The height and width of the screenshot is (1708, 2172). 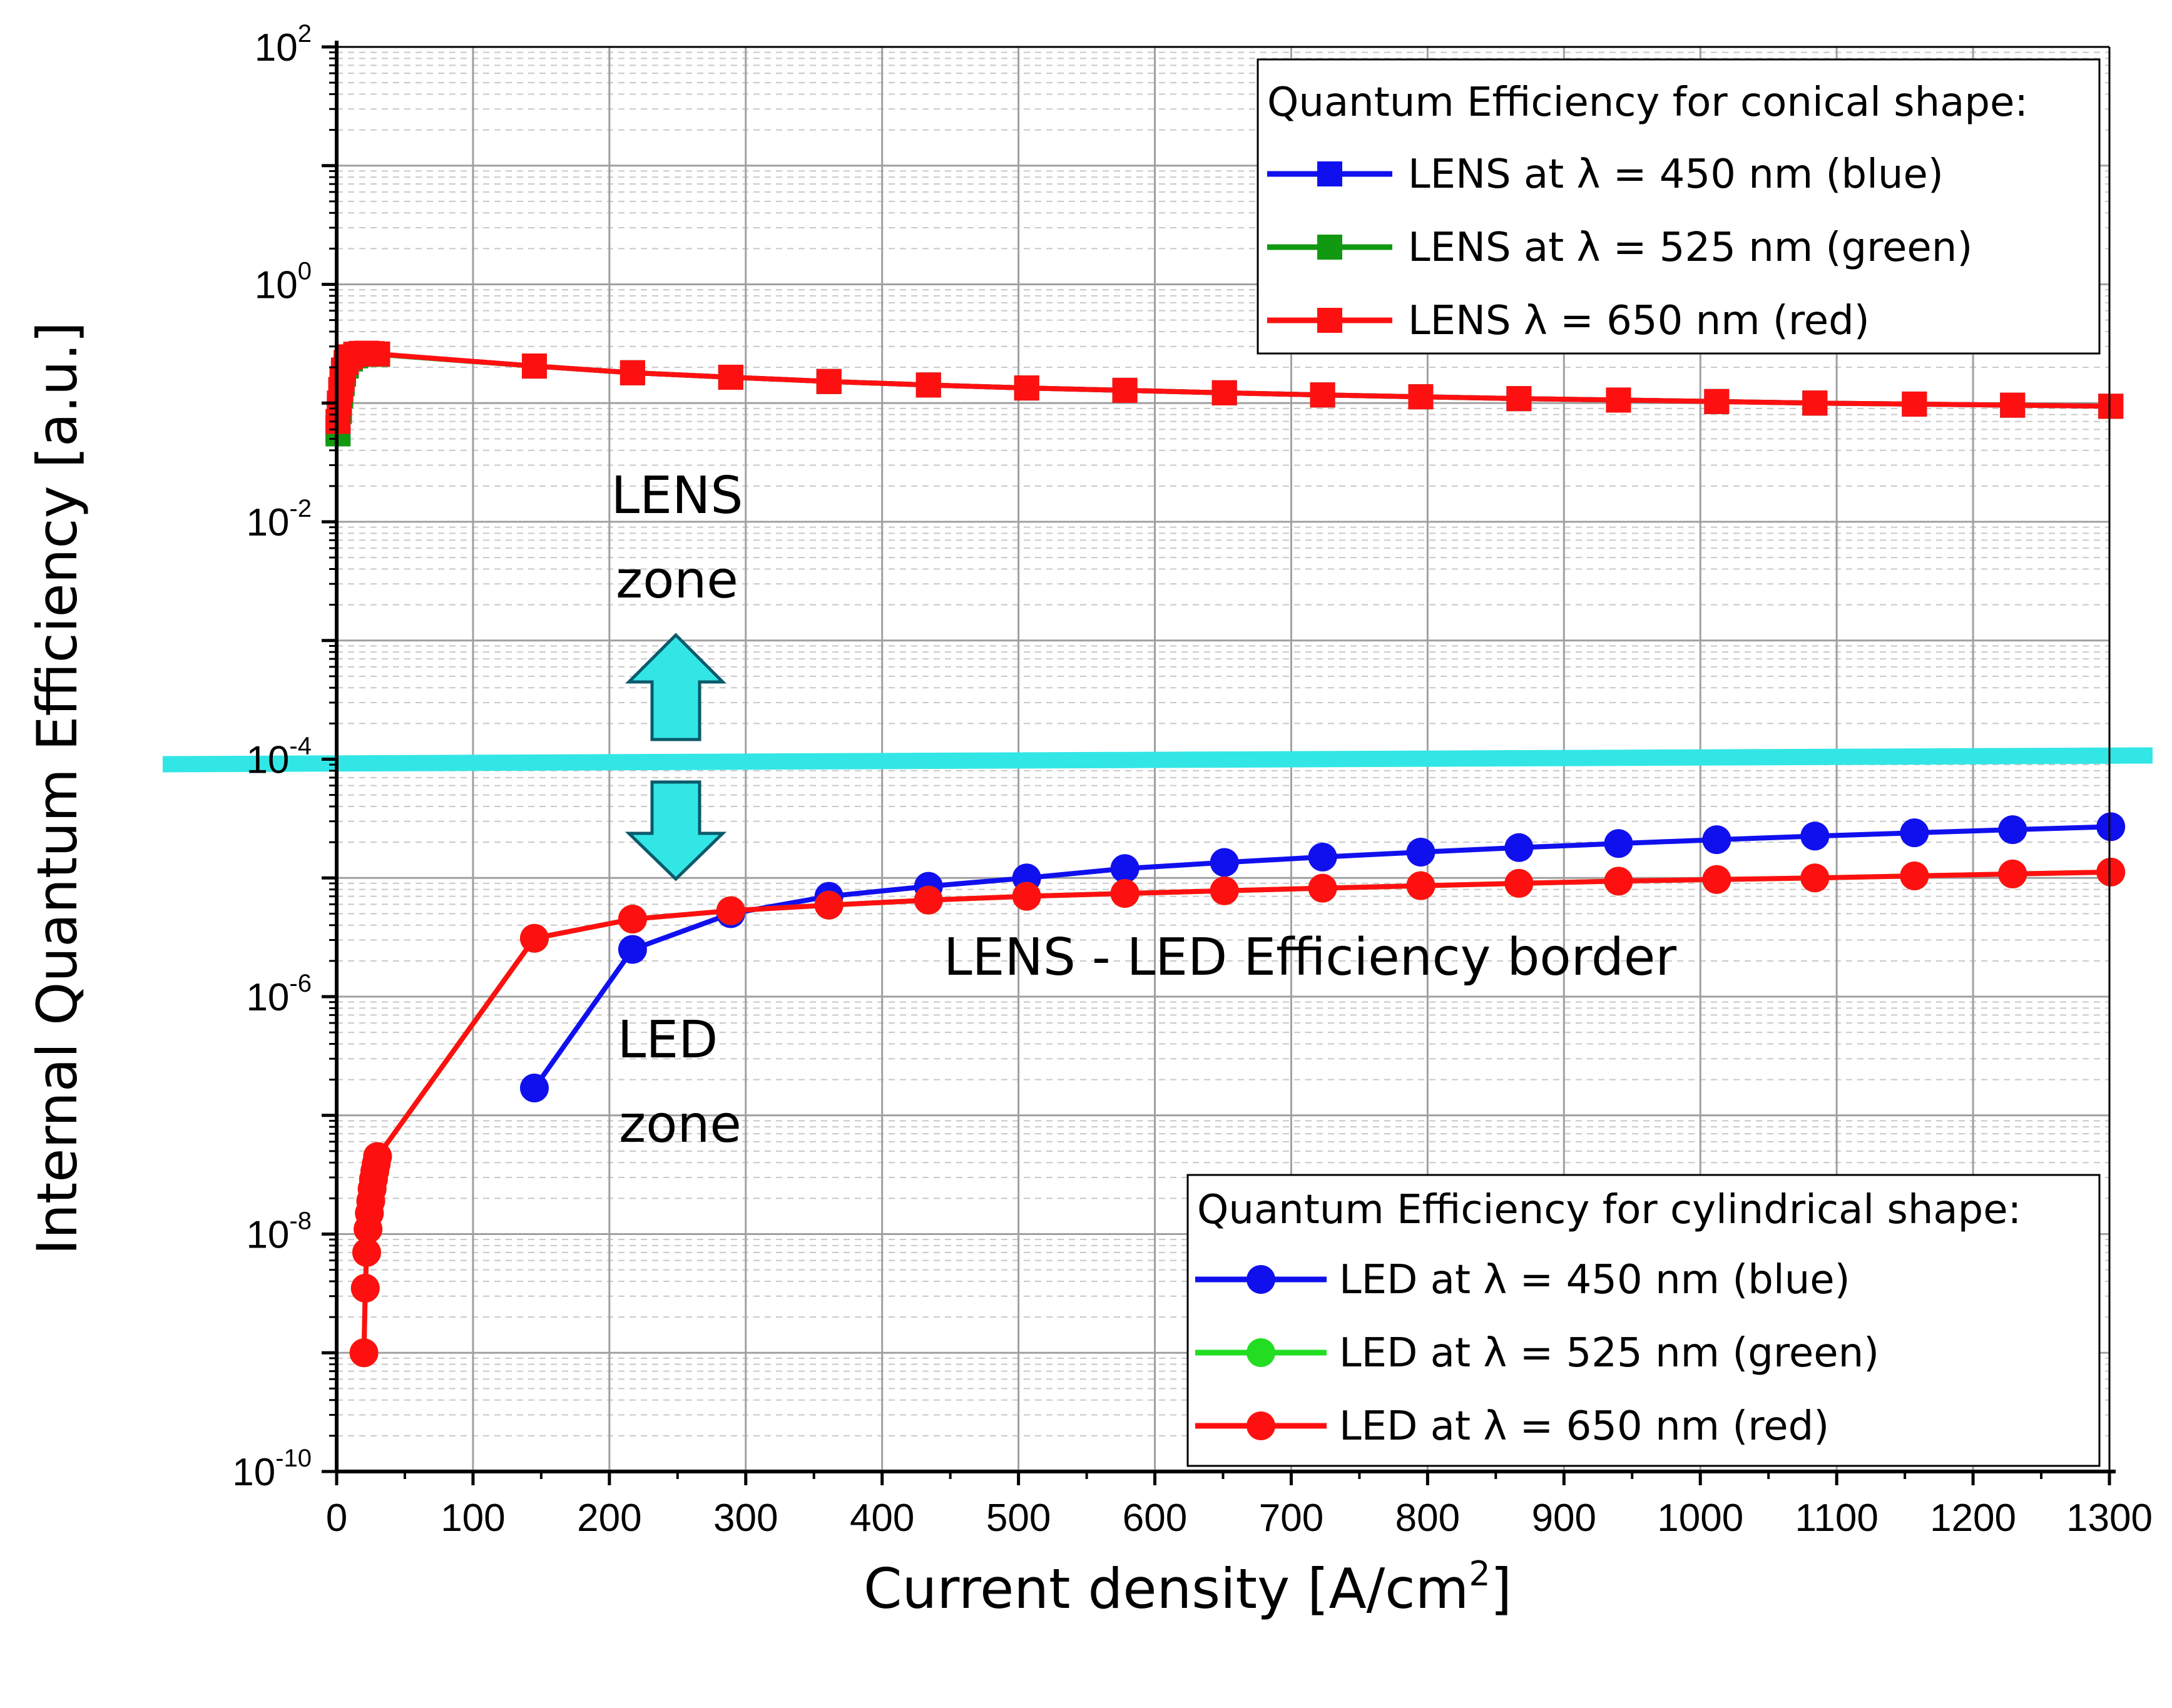 I want to click on x-tick-label: 0, so click(x=337, y=1519).